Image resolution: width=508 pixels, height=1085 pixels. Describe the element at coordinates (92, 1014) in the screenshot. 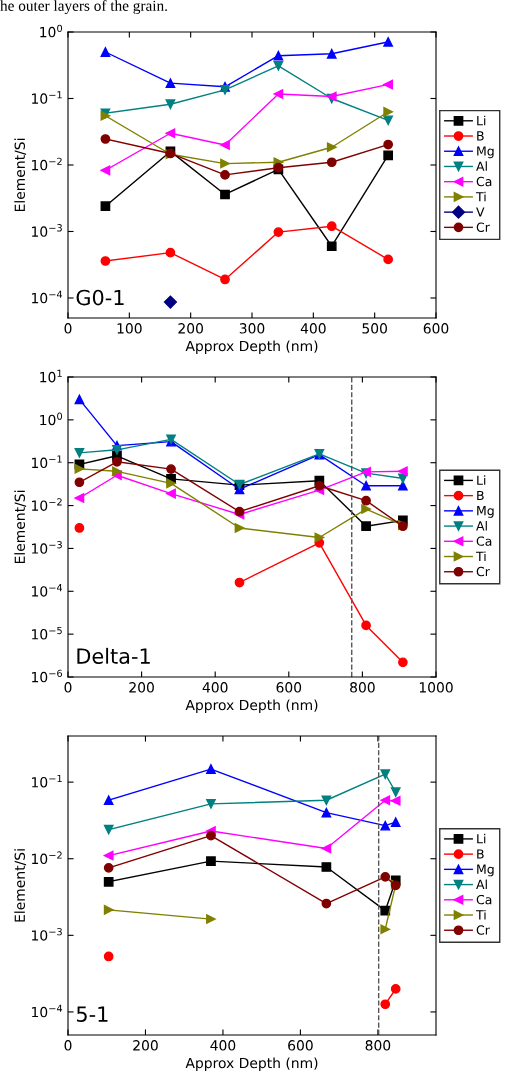

I see `annotation: 5-1` at that location.